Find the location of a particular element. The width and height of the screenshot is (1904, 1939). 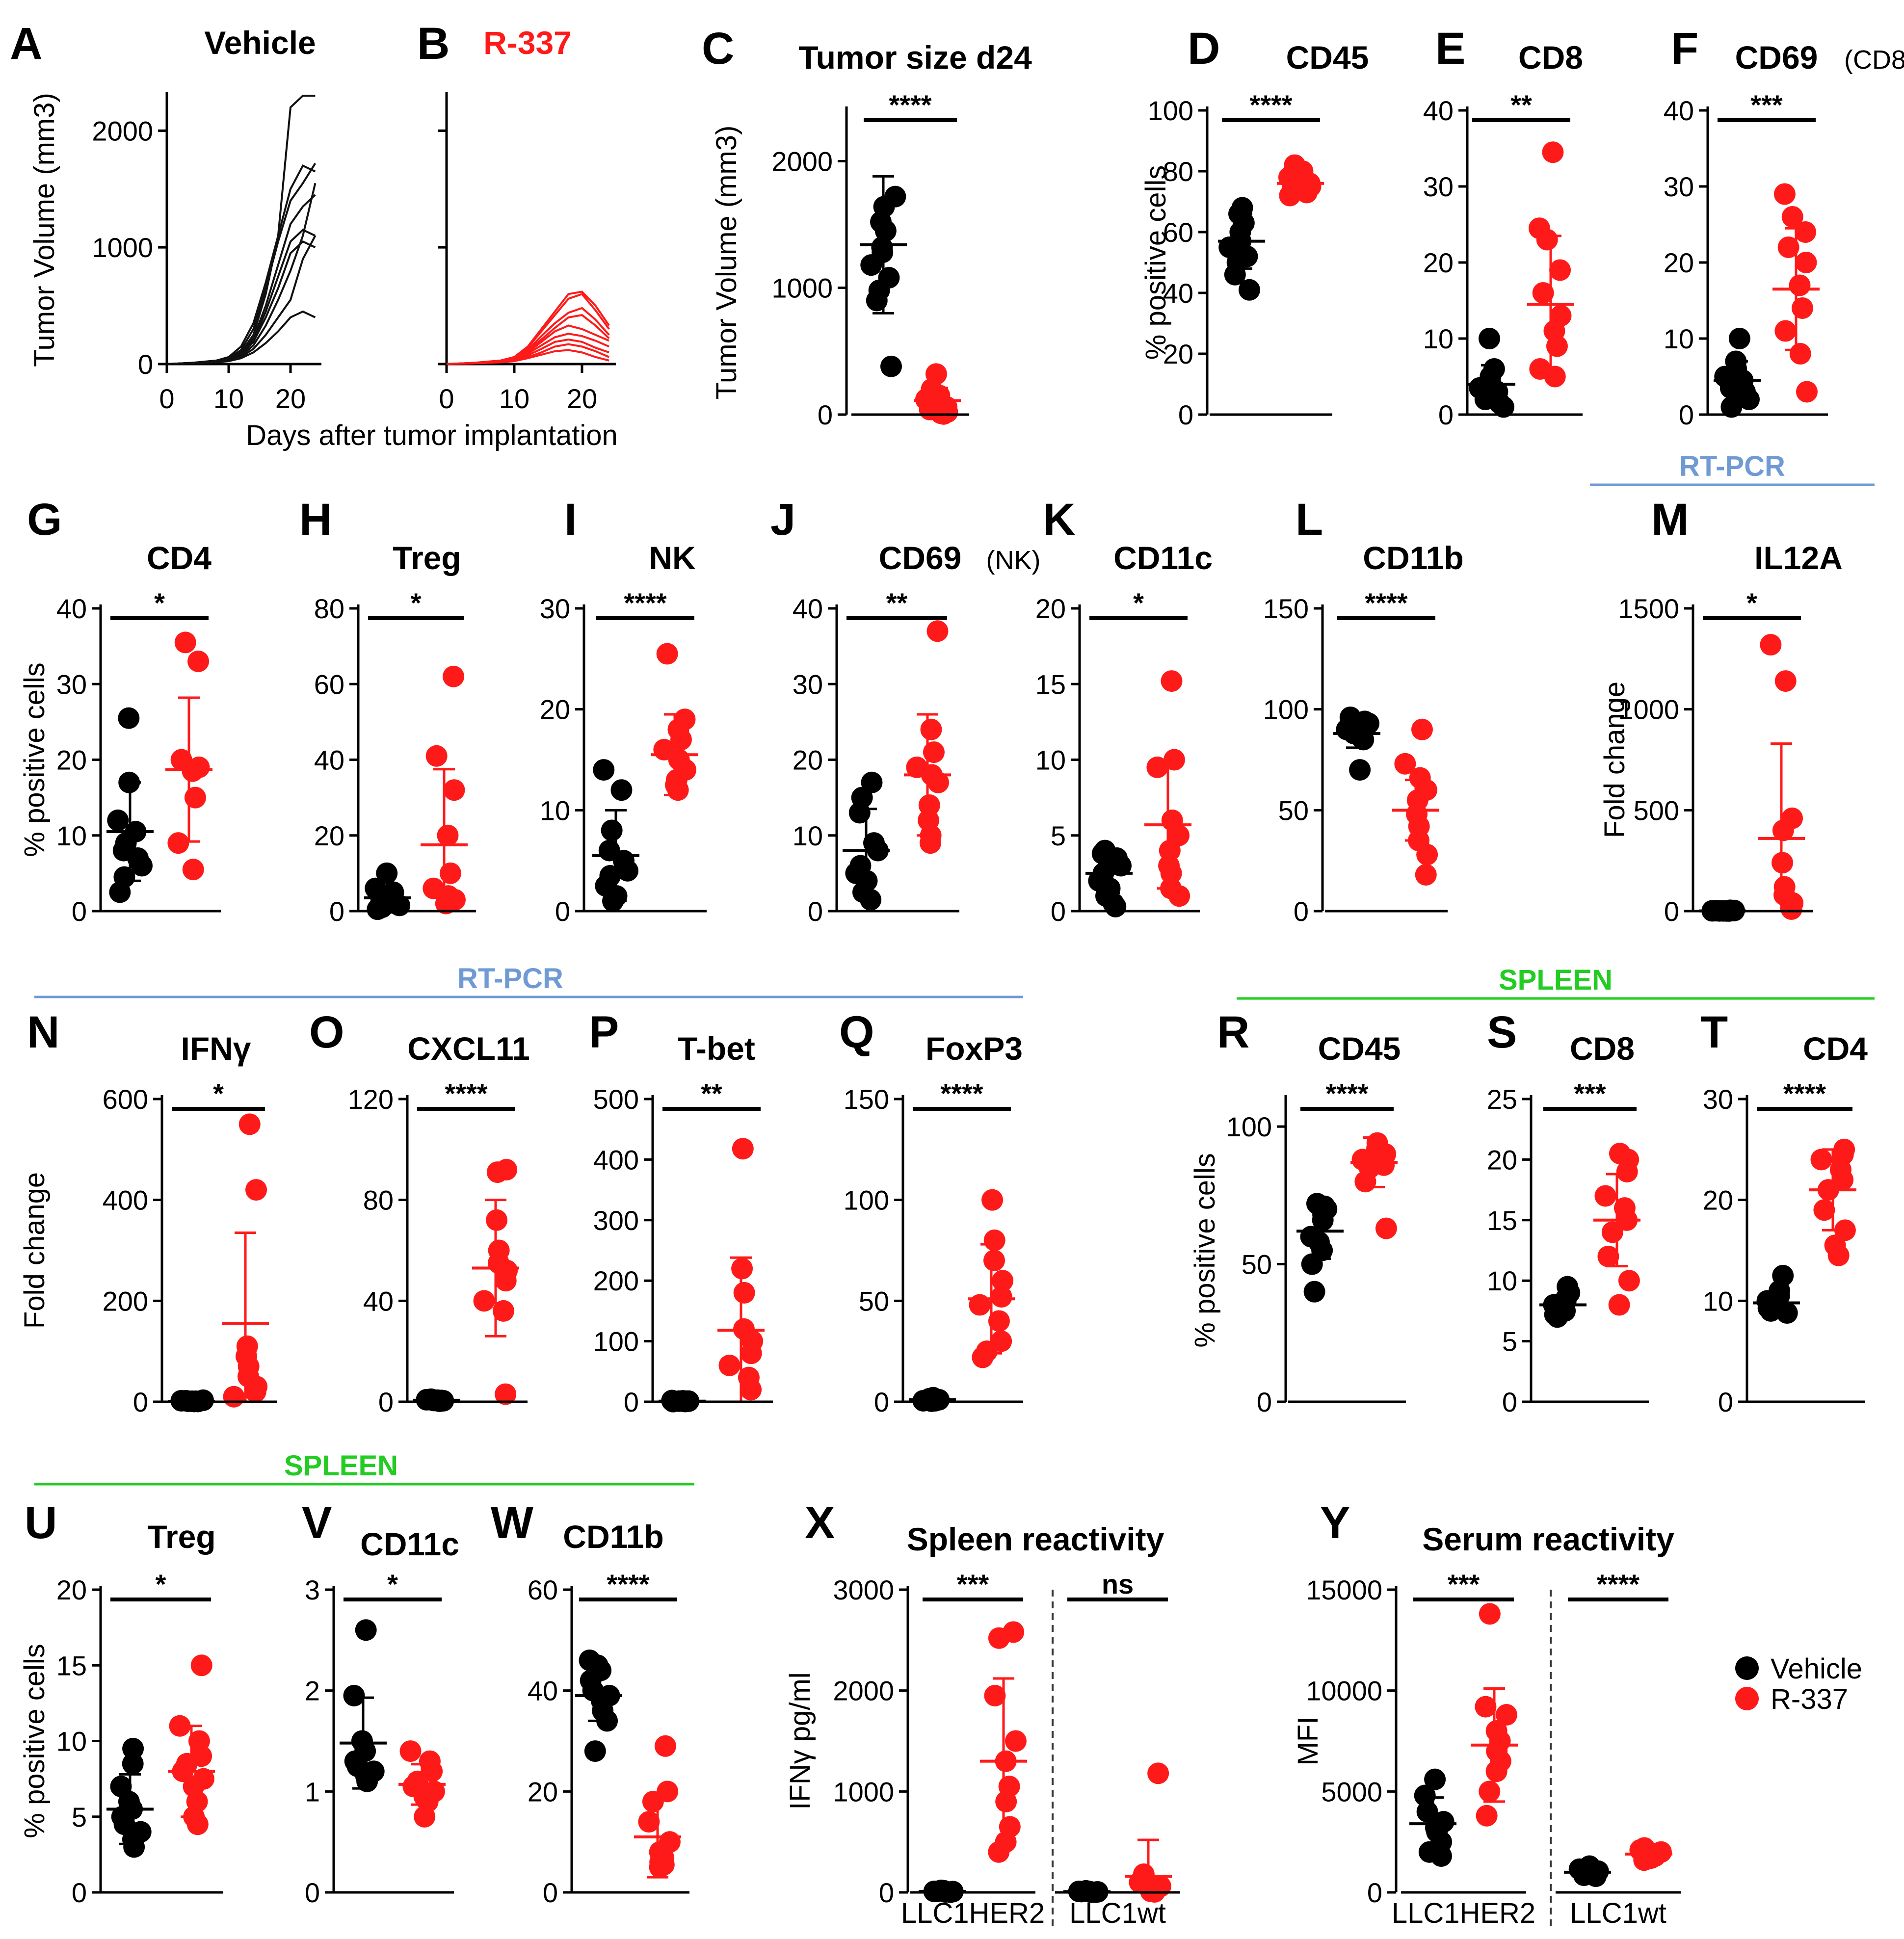

y-tick-label: 120 is located at coordinates (371, 1099).